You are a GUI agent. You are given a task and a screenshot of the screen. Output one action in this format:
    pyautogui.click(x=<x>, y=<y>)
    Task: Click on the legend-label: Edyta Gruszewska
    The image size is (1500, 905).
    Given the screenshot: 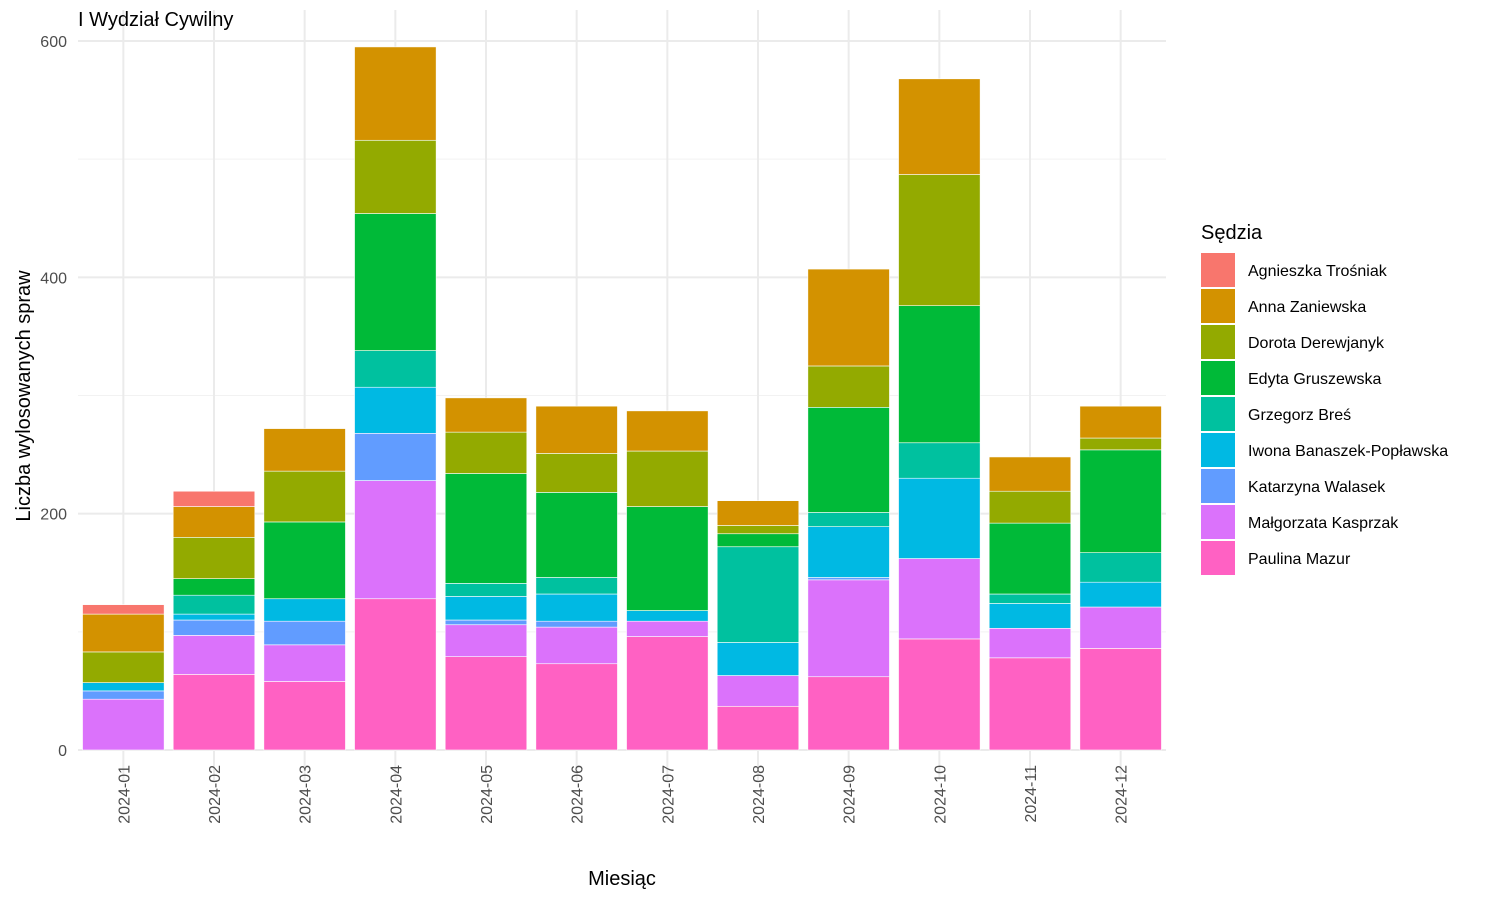 What is the action you would take?
    pyautogui.click(x=1314, y=379)
    